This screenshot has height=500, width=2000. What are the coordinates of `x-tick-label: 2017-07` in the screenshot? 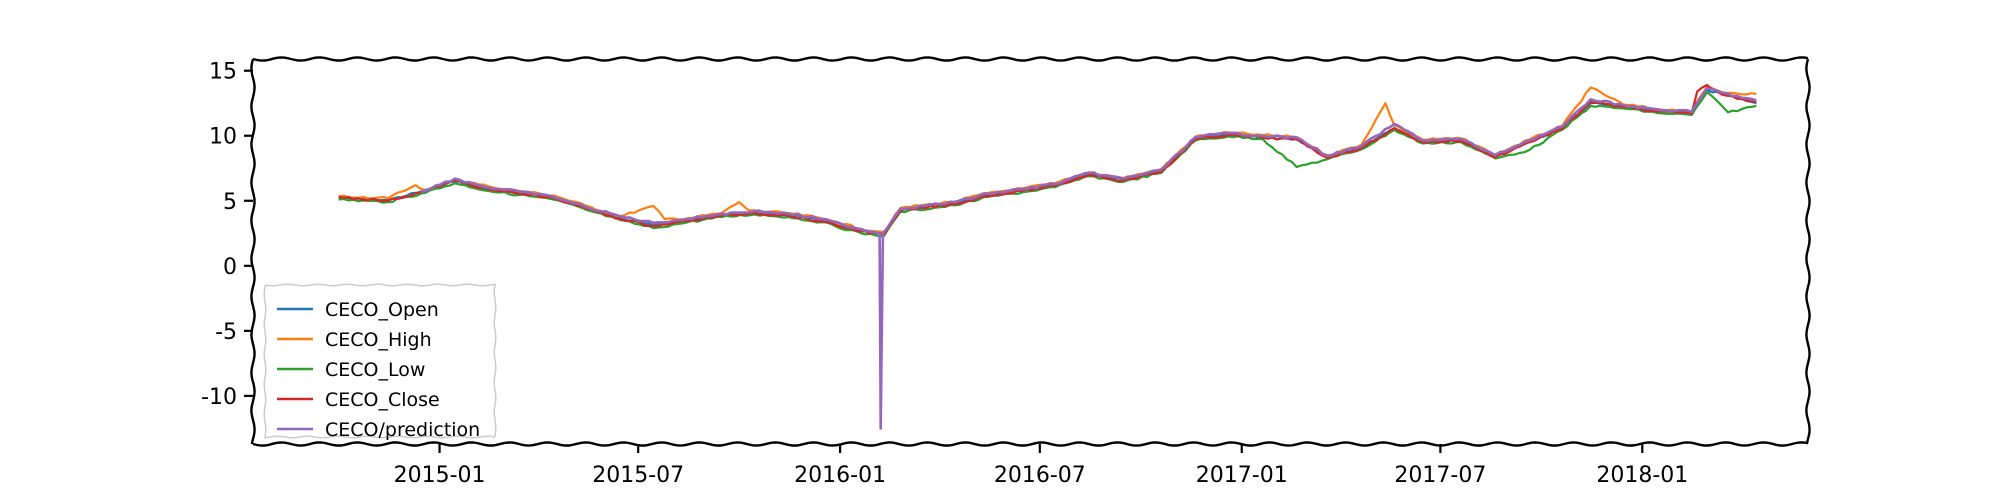 It's located at (1440, 475).